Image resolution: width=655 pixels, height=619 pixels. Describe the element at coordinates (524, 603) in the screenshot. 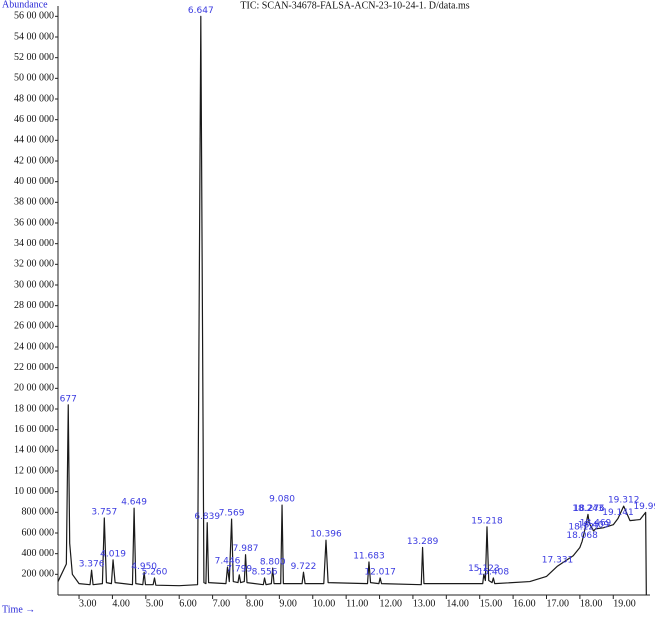

I see `x-tick-label: 16.00` at that location.